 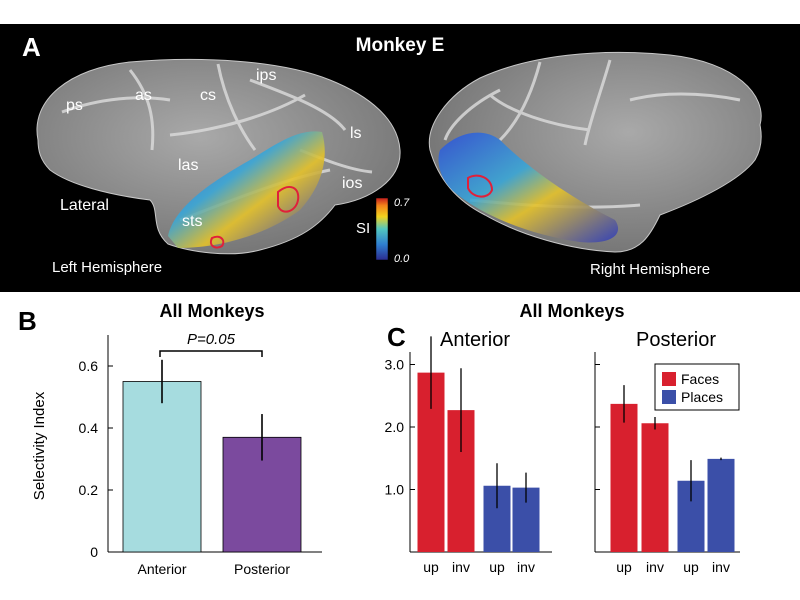 What do you see at coordinates (84, 205) in the screenshot?
I see `lateral-label: Lateral` at bounding box center [84, 205].